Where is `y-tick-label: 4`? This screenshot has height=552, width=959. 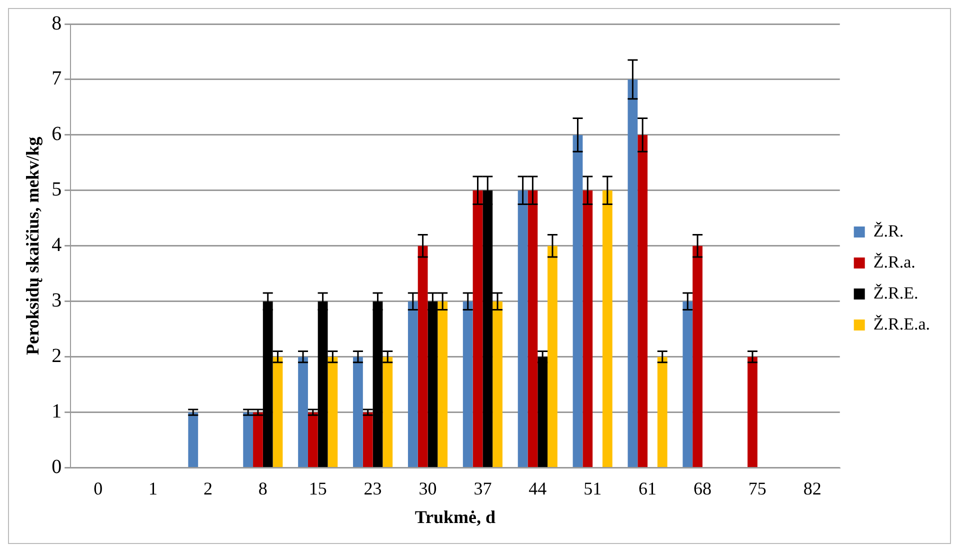 y-tick-label: 4 is located at coordinates (57, 245).